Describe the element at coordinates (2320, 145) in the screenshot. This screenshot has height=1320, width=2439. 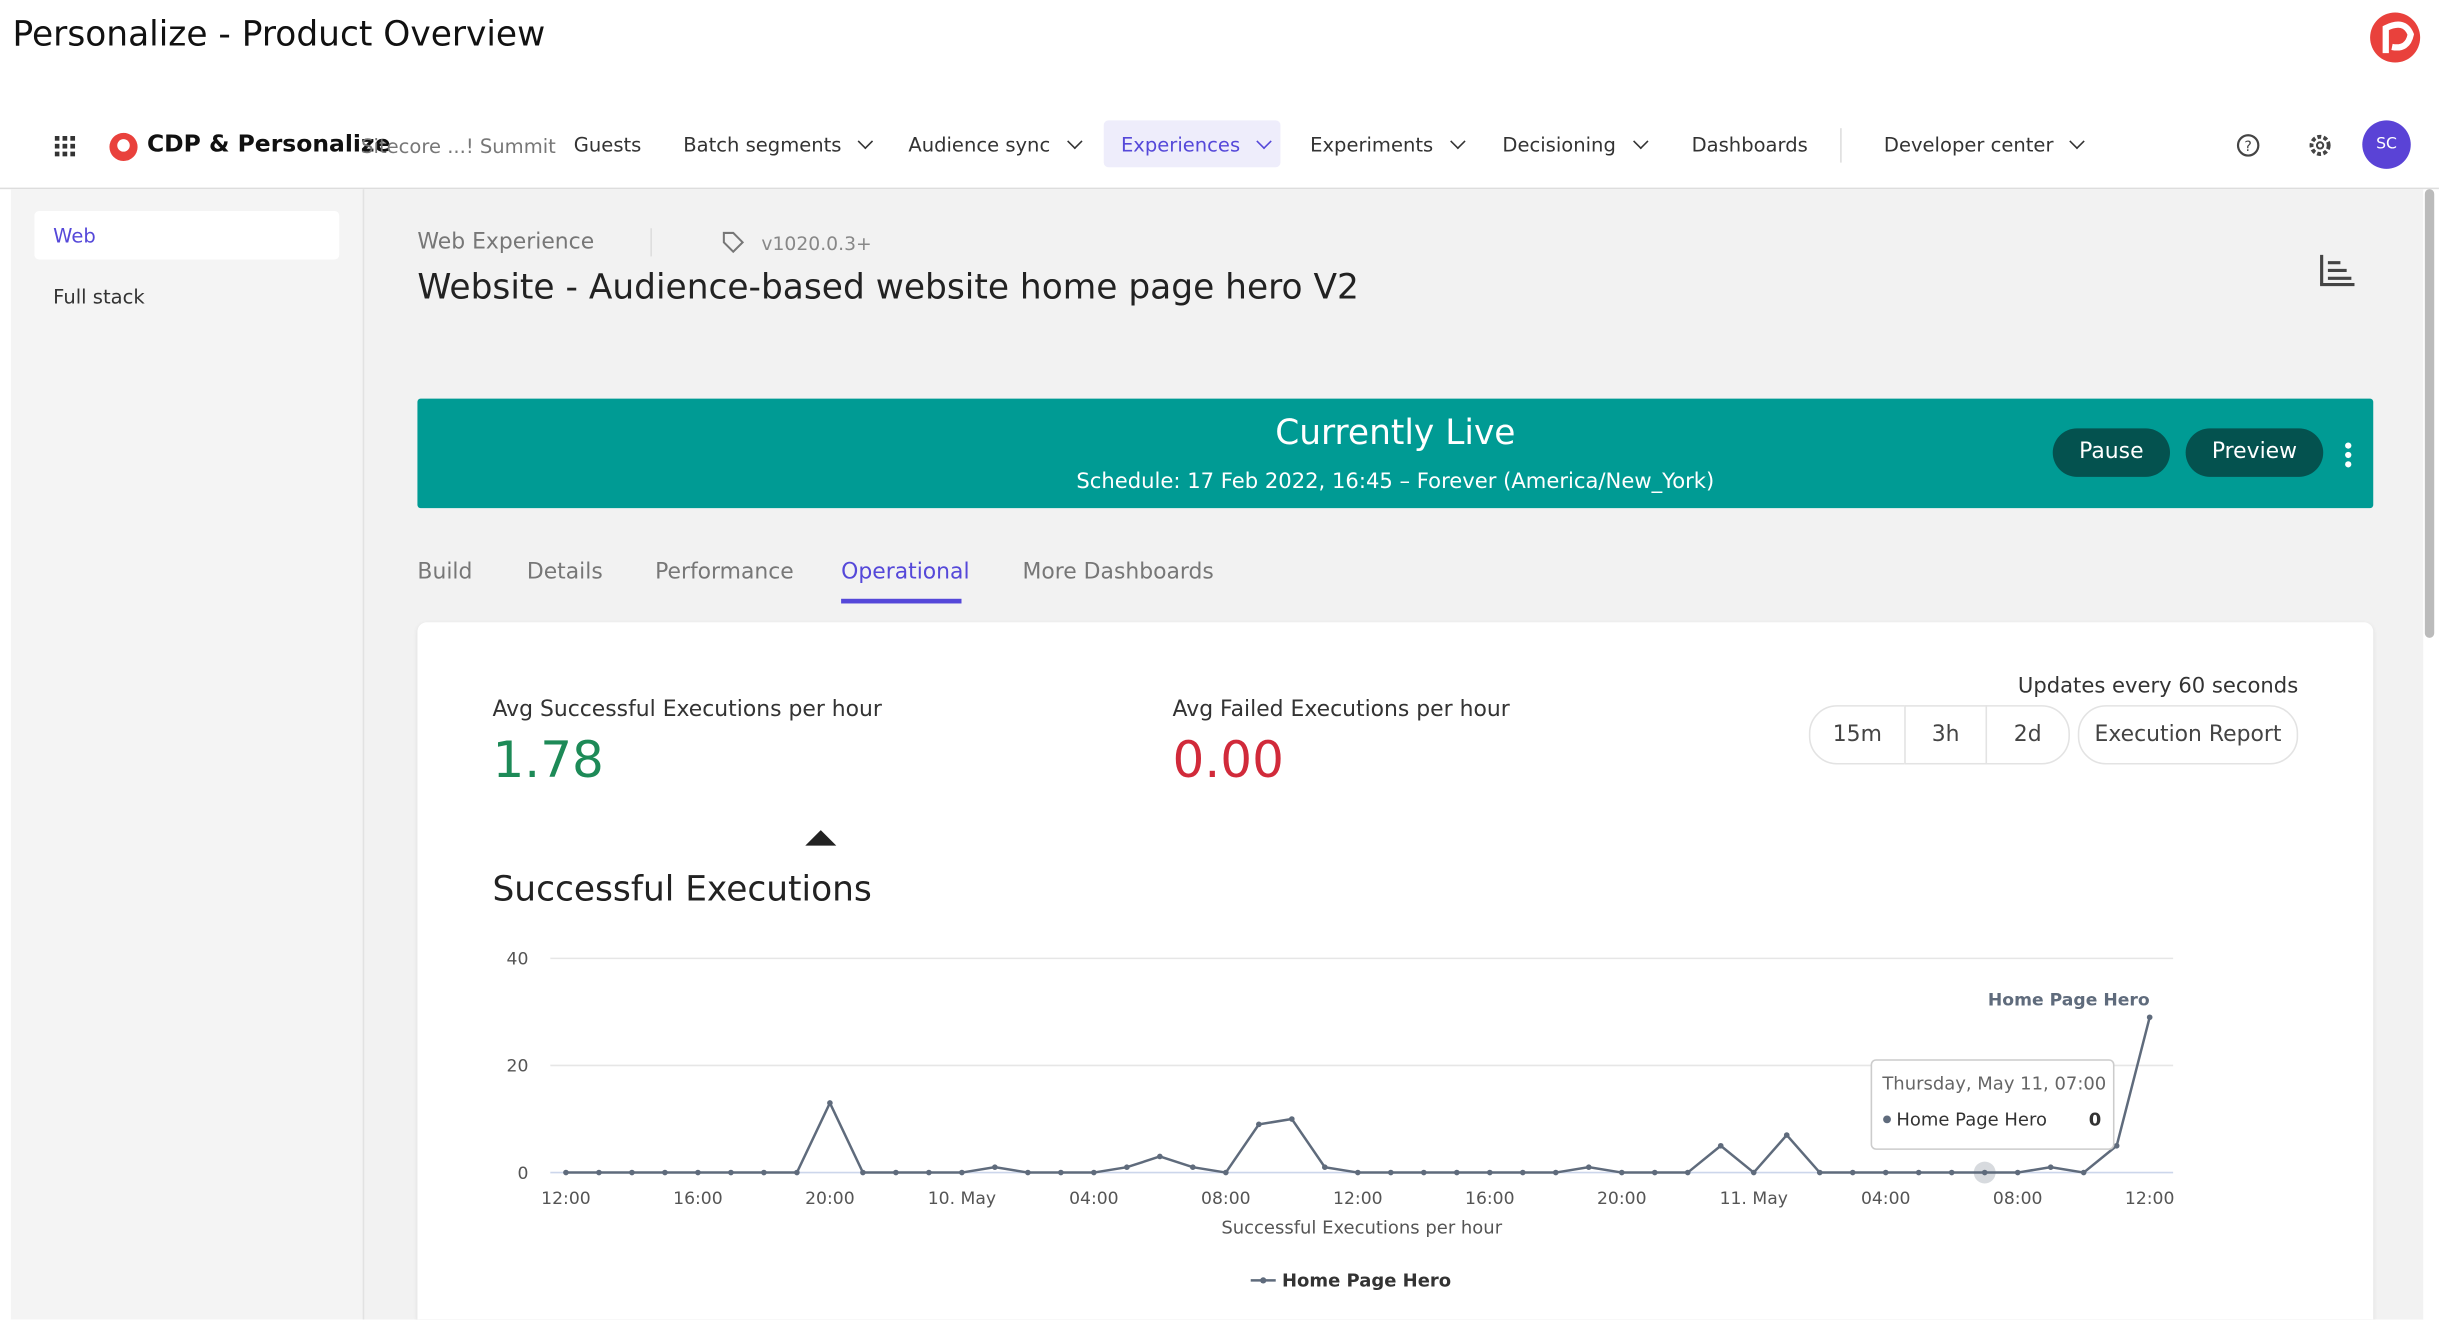
I see `settings-icon` at that location.